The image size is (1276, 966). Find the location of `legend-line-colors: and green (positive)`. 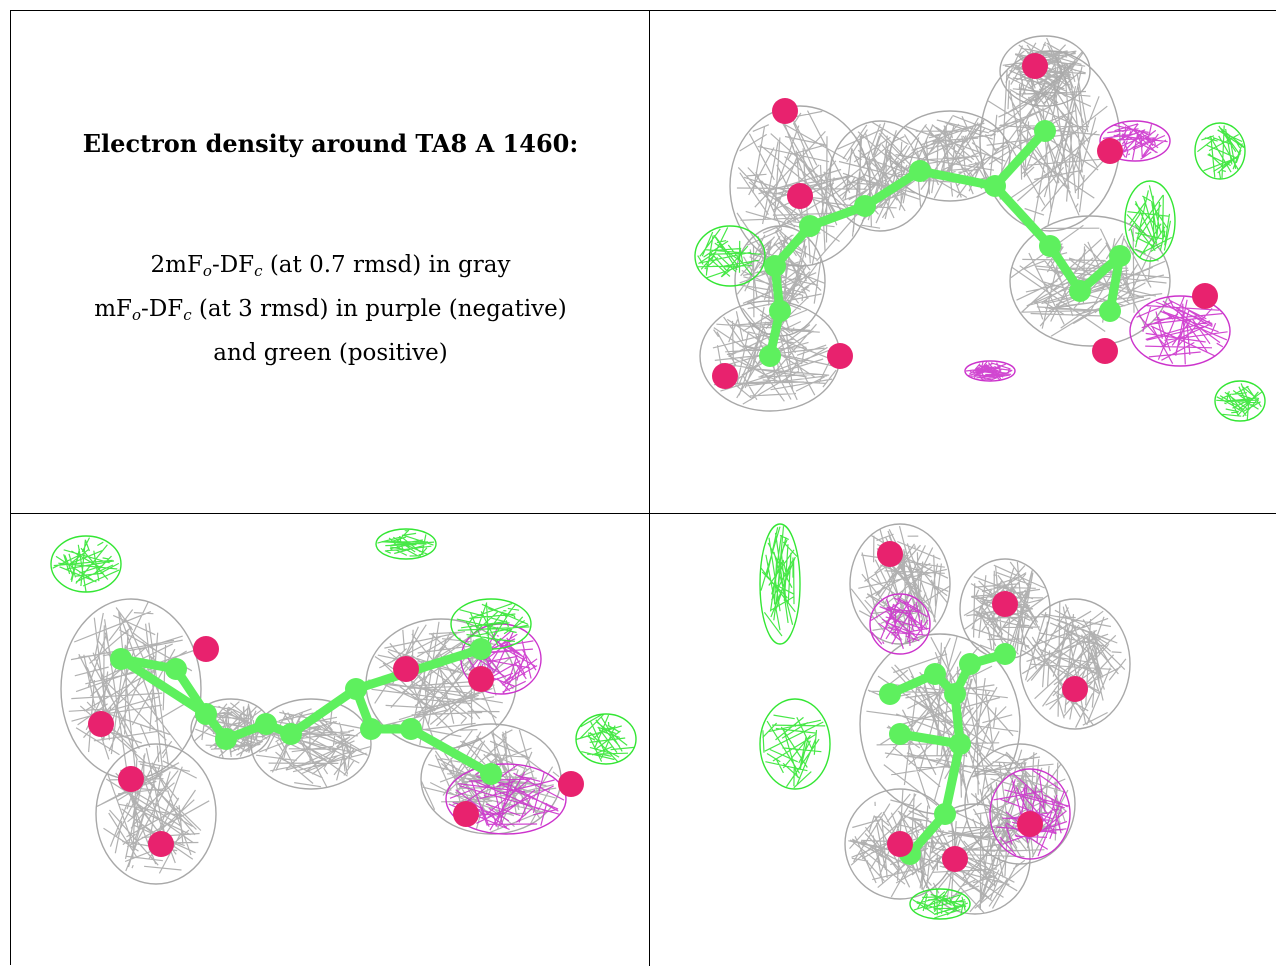

legend-line-colors: and green (positive) is located at coordinates (330, 353).